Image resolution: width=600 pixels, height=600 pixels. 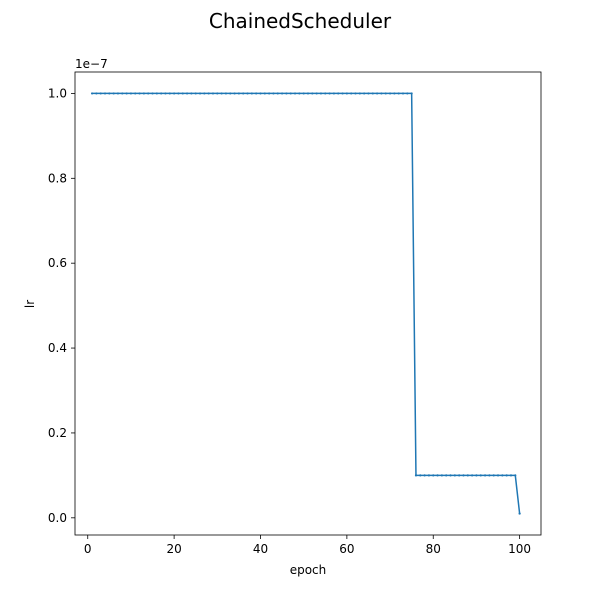 What do you see at coordinates (61, 305) in the screenshot?
I see `y-ticks: 0.0 0.2 0.4 0.6 0.8 1.0` at bounding box center [61, 305].